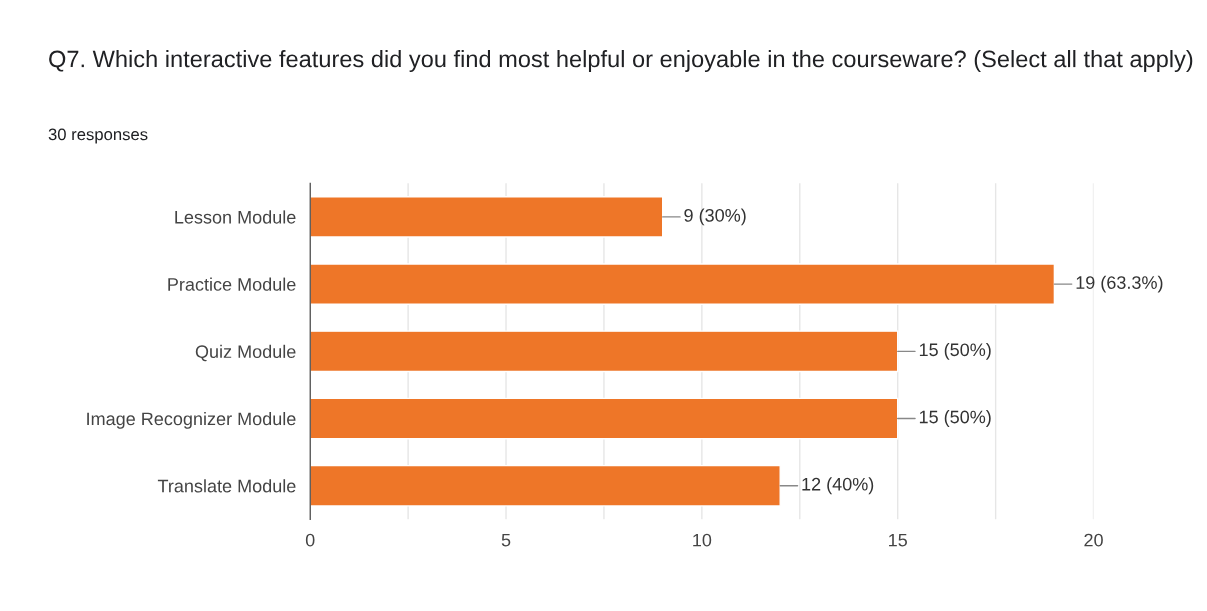 The width and height of the screenshot is (1207, 611). Describe the element at coordinates (226, 486) in the screenshot. I see `y-tick-label: Translate Module` at that location.